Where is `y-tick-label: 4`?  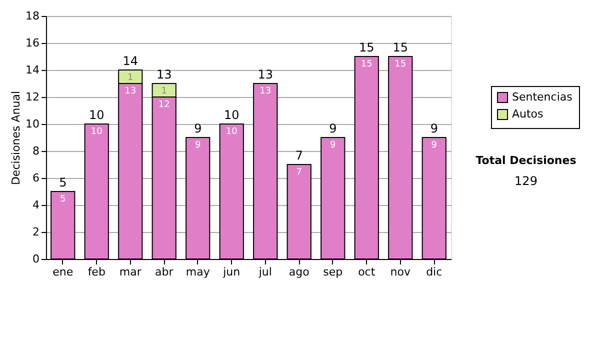 y-tick-label: 4 is located at coordinates (36, 205).